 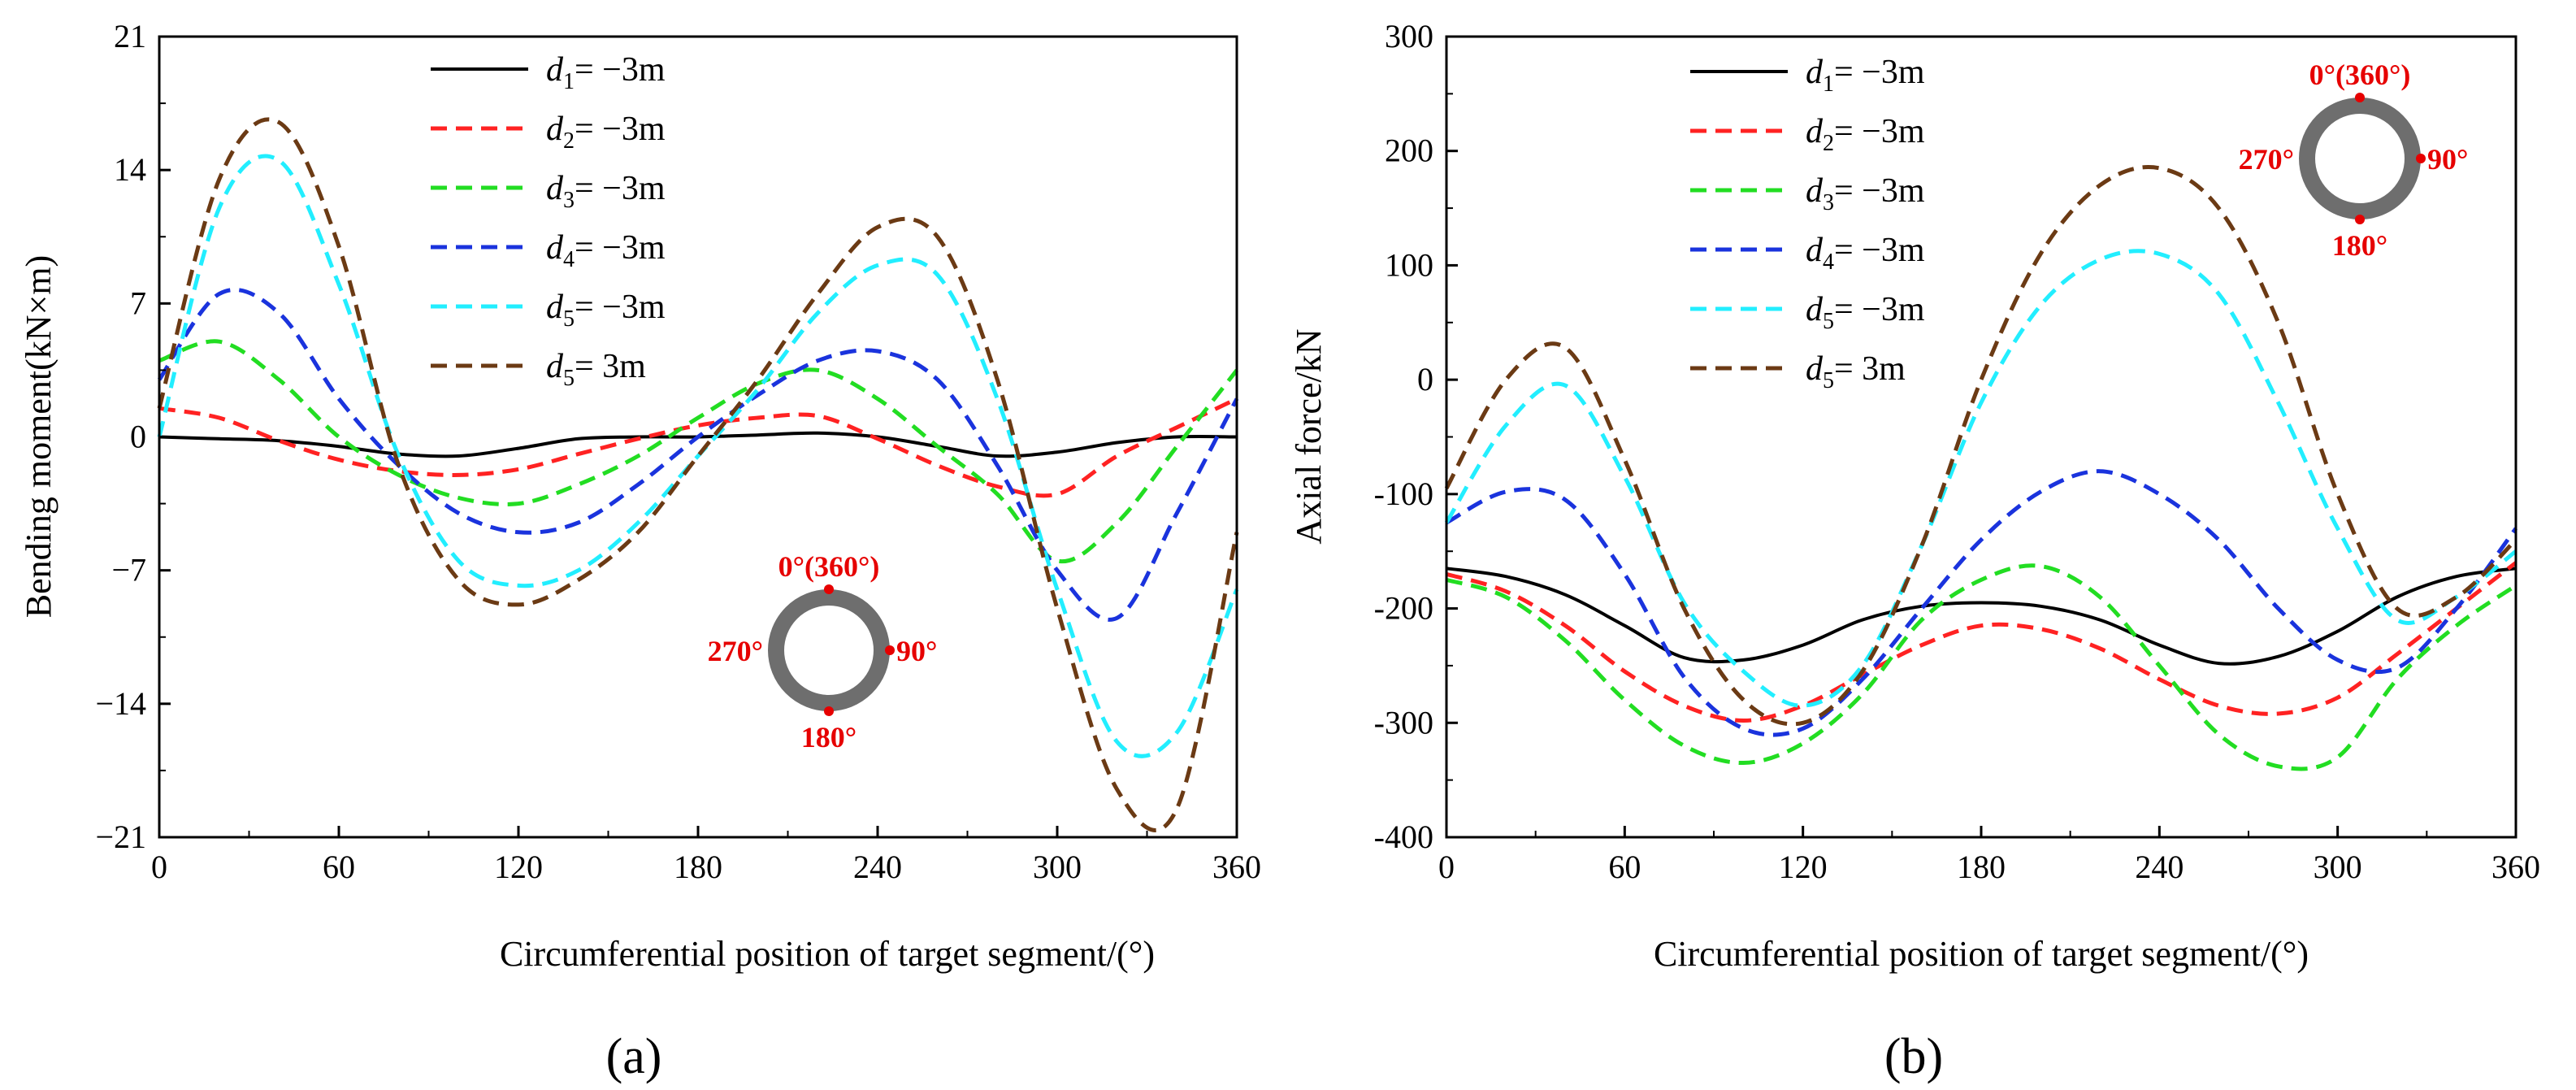 What do you see at coordinates (829, 650) in the screenshot?
I see `panel-a-ring` at bounding box center [829, 650].